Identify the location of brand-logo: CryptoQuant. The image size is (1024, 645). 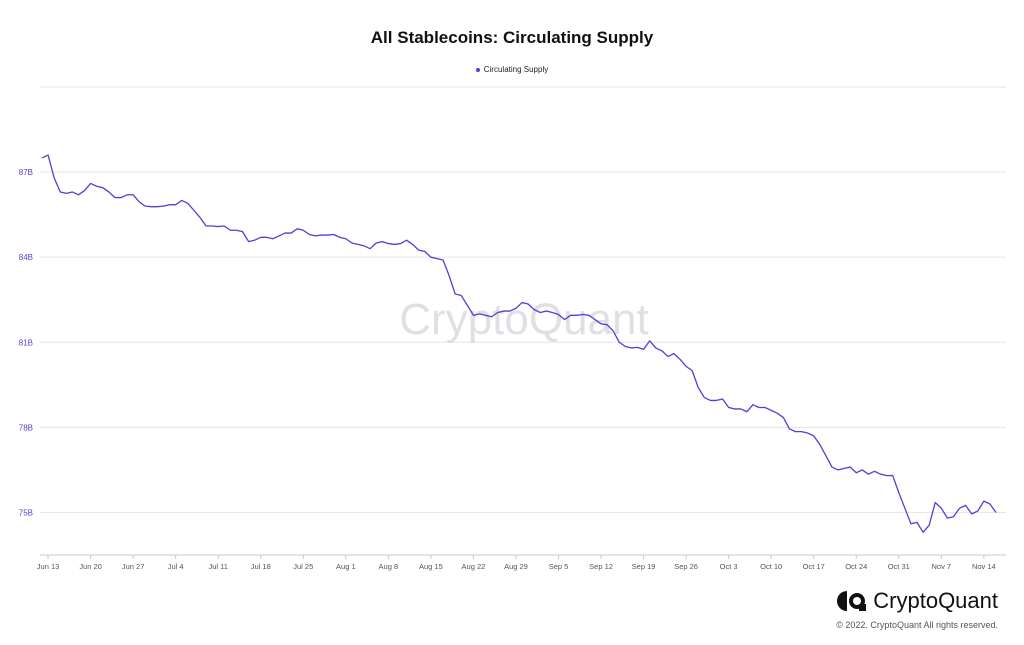
(917, 601).